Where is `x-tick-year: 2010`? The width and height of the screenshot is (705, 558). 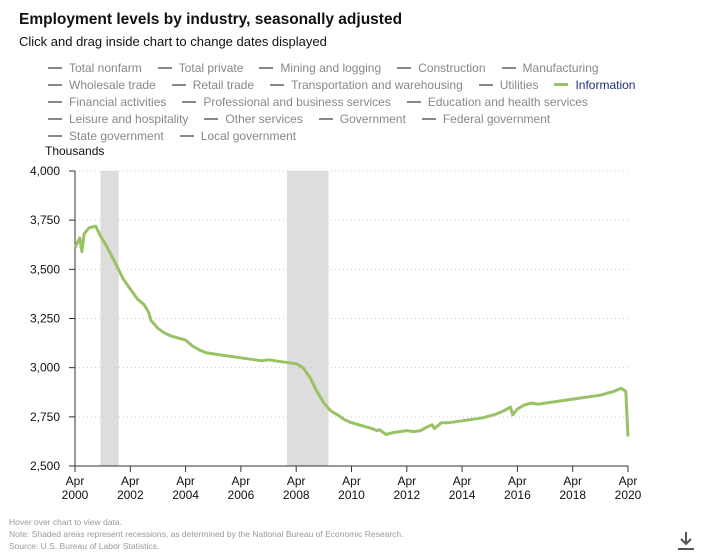
x-tick-year: 2010 is located at coordinates (351, 495).